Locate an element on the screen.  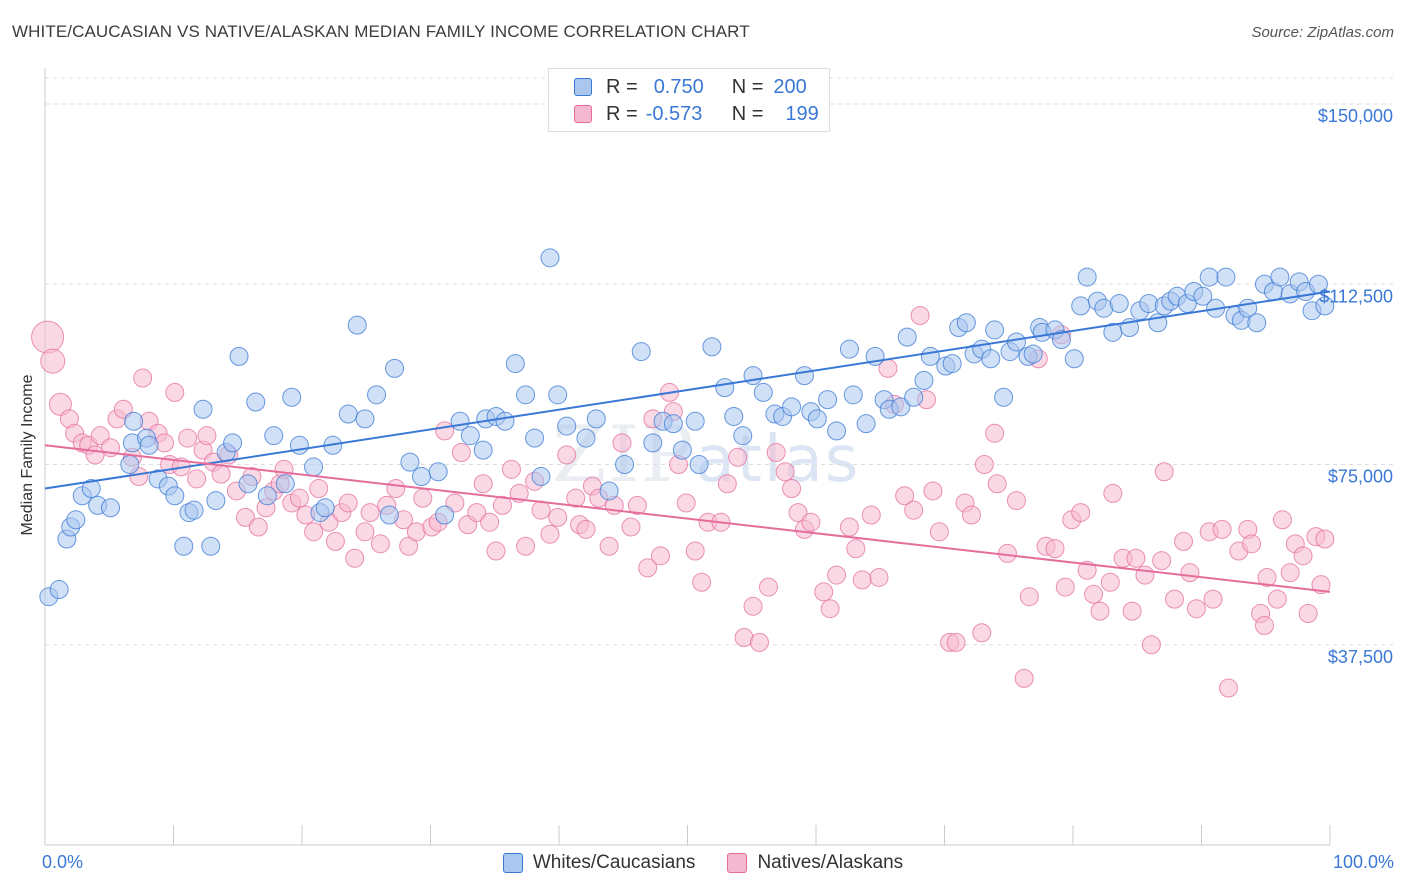
legend-whites-r: 0.750 is located at coordinates (678, 86).